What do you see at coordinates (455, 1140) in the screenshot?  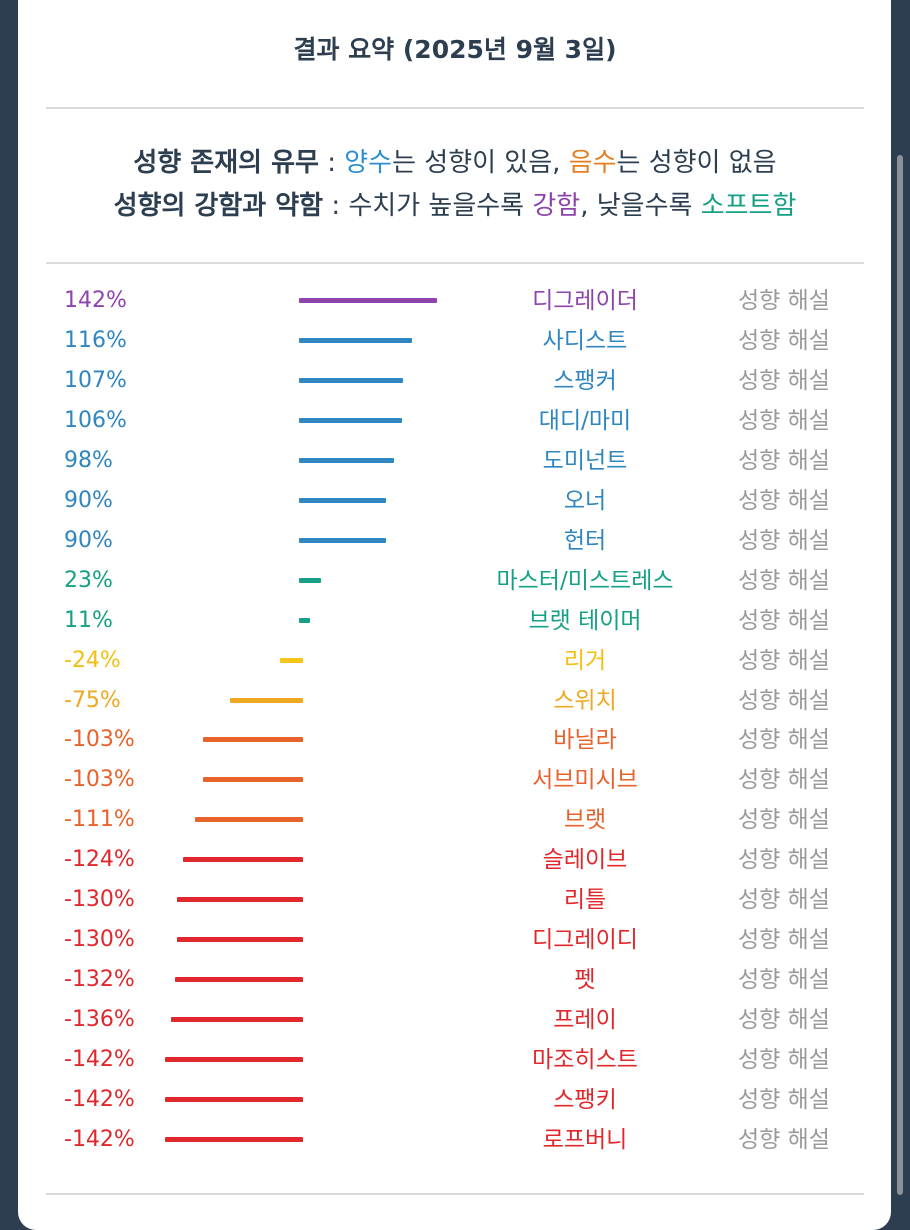 I see `tendency-row: -142% 로프버니 성향 해설` at bounding box center [455, 1140].